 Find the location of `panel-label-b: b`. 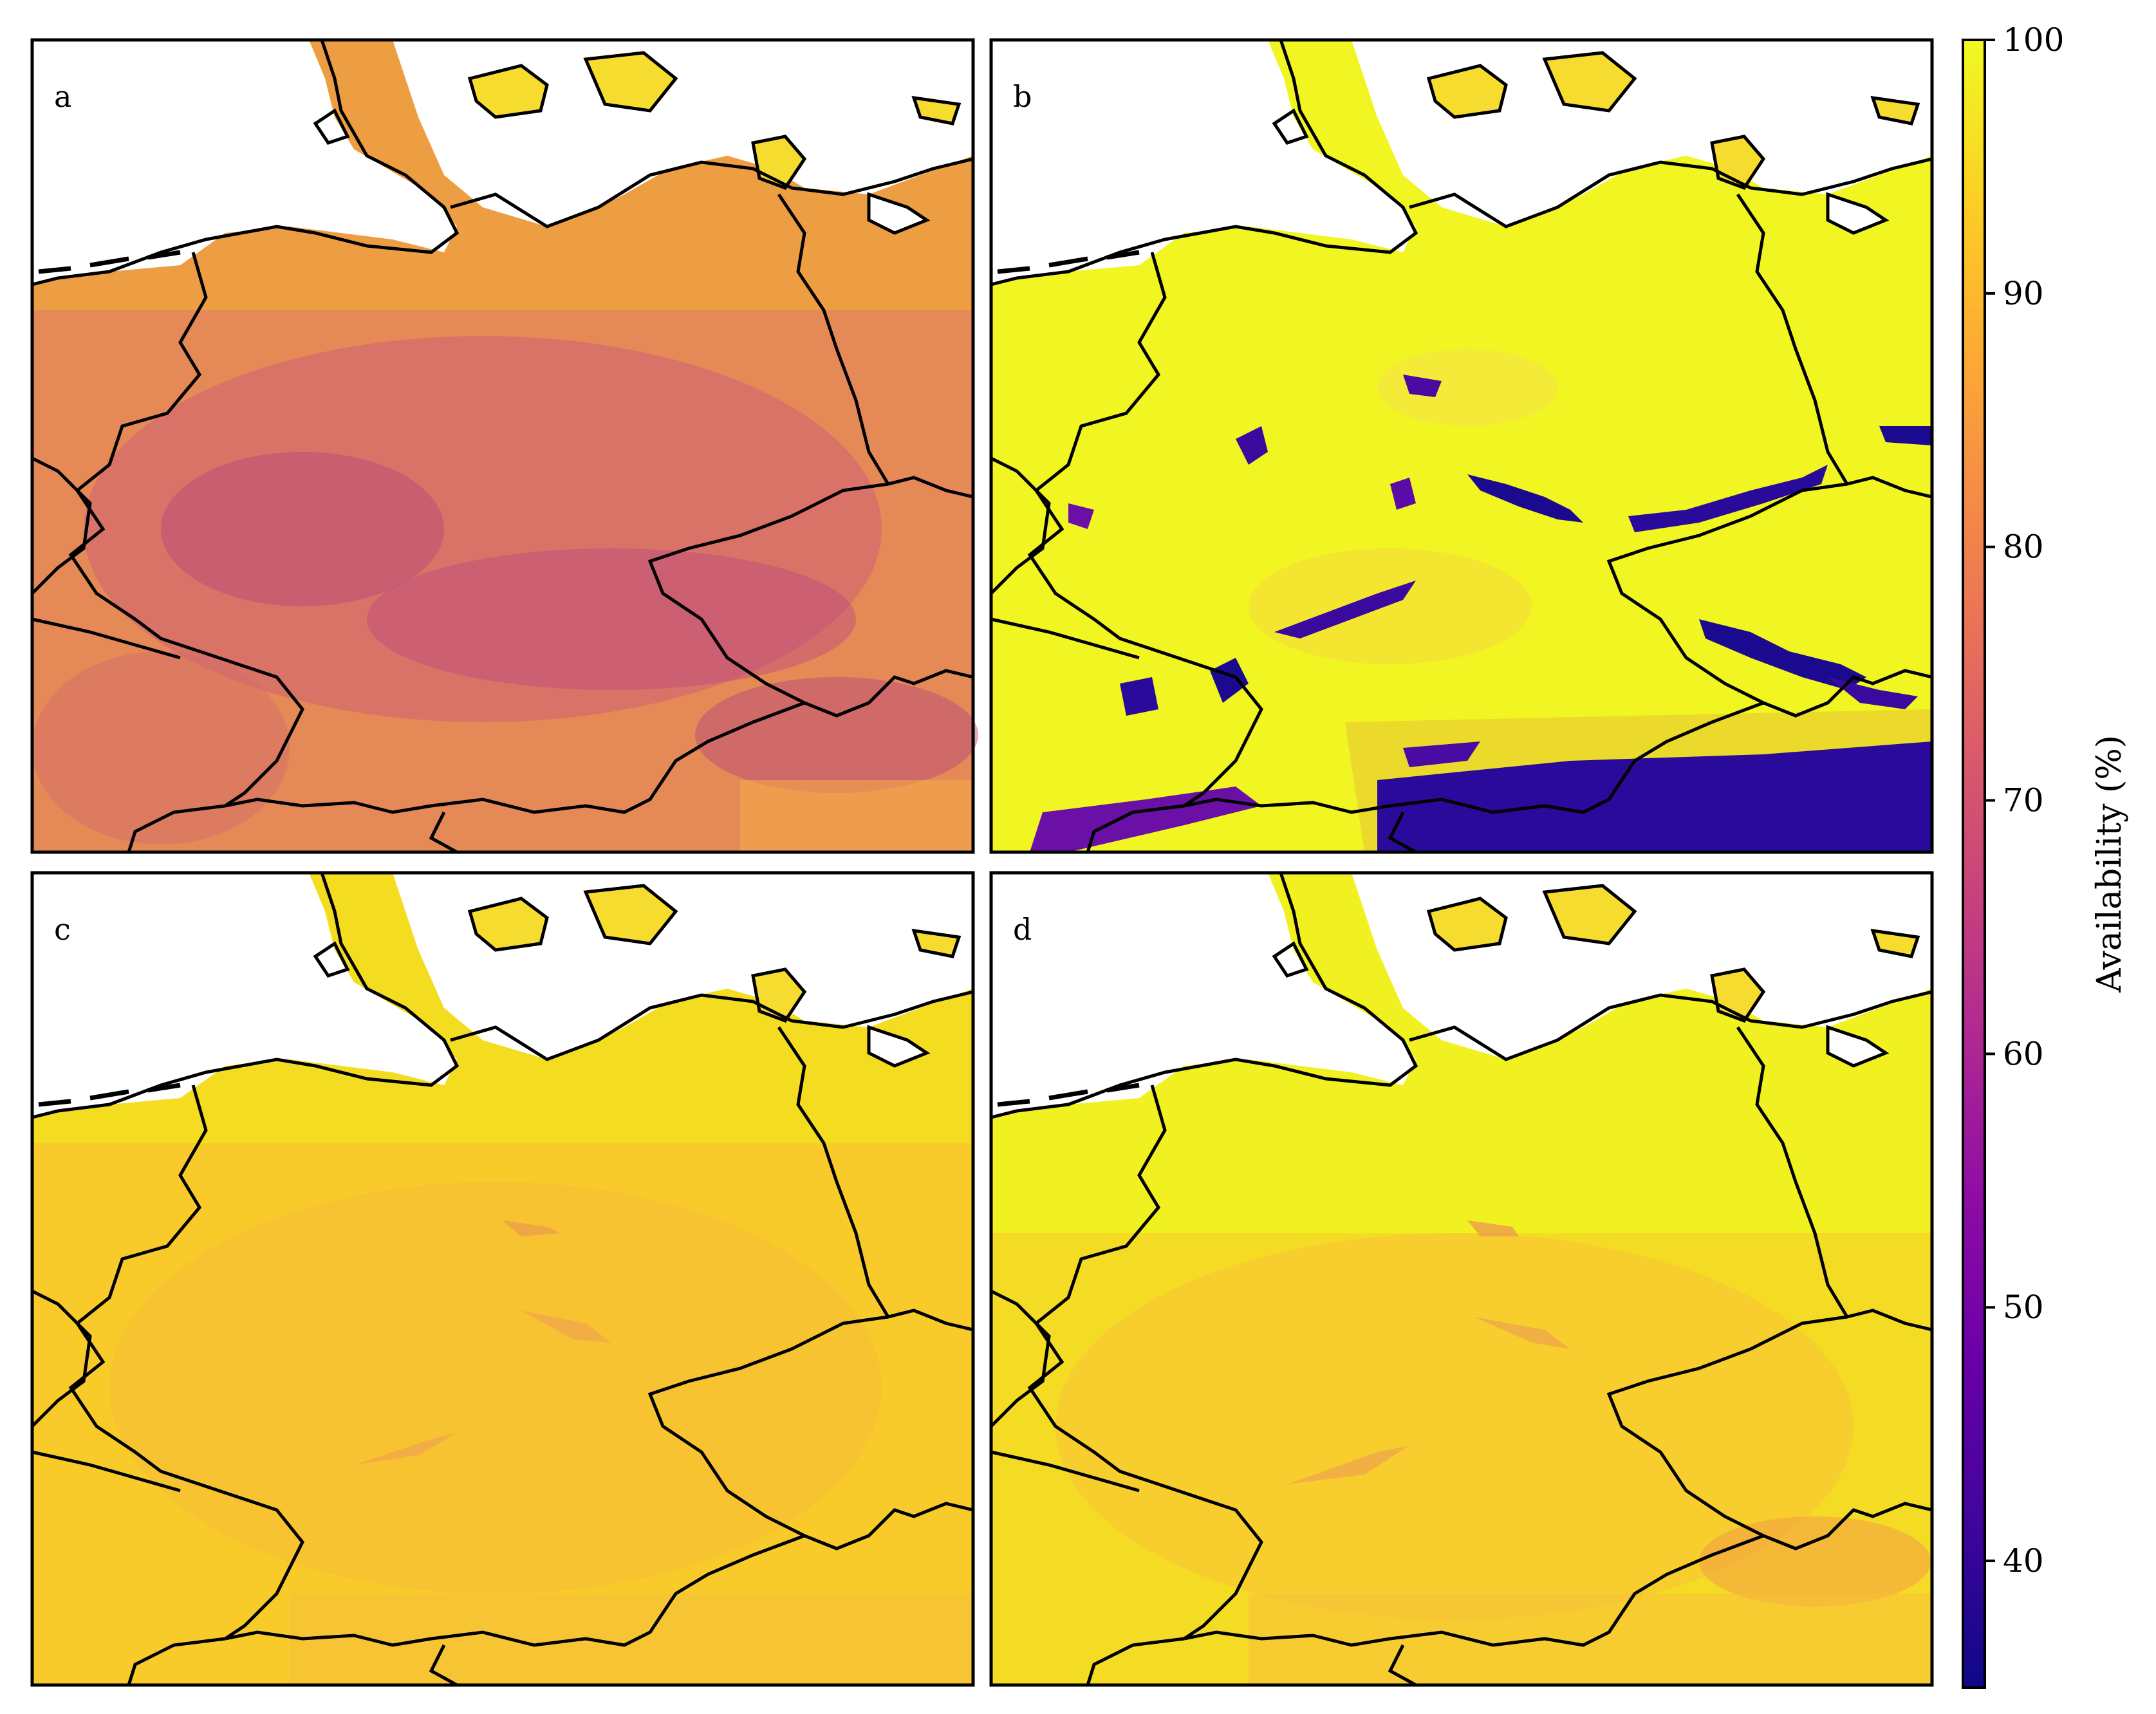

panel-label-b: b is located at coordinates (1022, 96).